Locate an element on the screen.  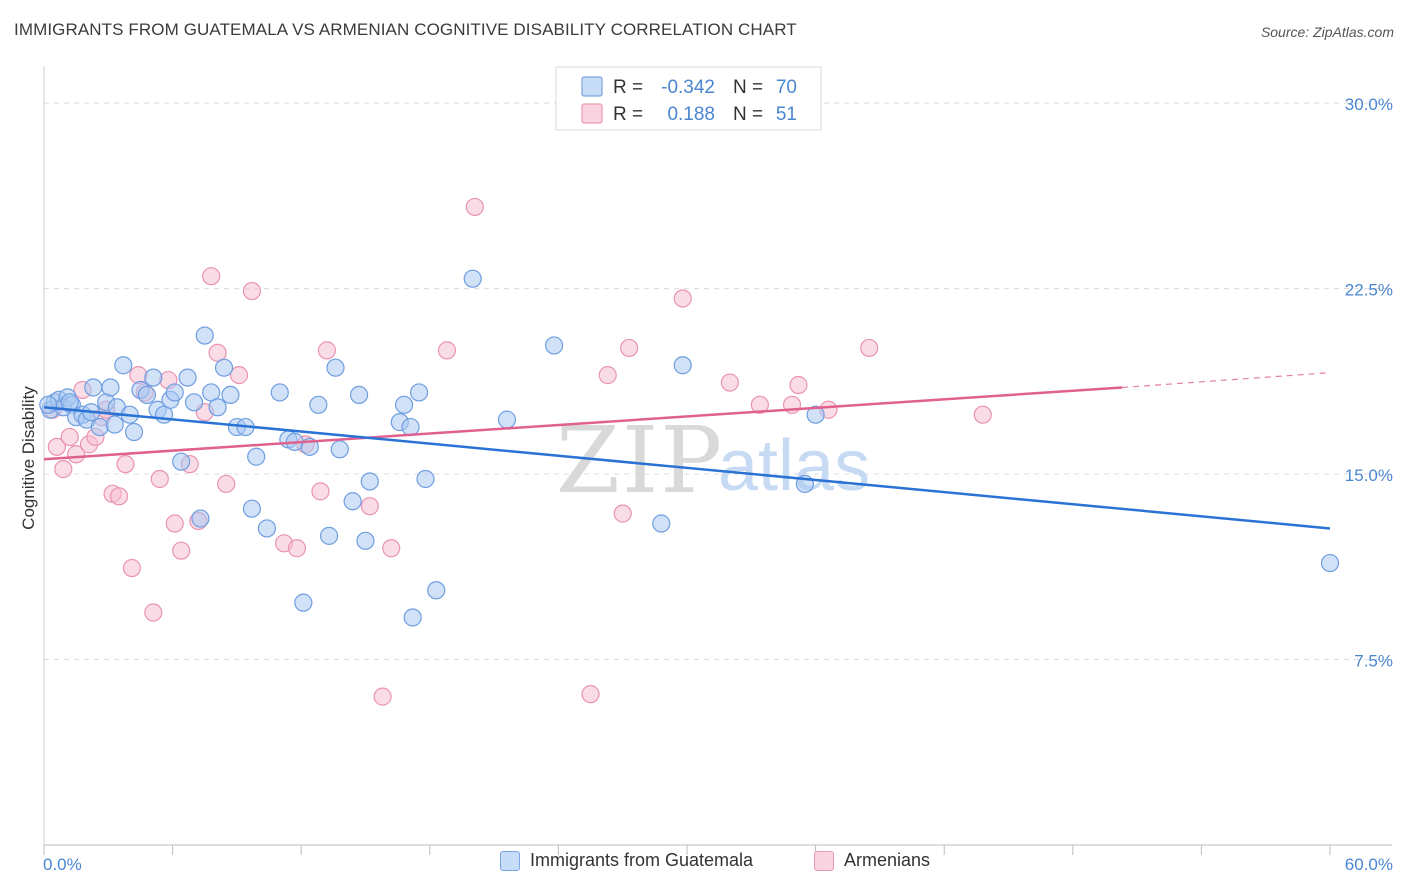
source-label: Source: ZipAtlas.com is located at coordinates (1327, 32).